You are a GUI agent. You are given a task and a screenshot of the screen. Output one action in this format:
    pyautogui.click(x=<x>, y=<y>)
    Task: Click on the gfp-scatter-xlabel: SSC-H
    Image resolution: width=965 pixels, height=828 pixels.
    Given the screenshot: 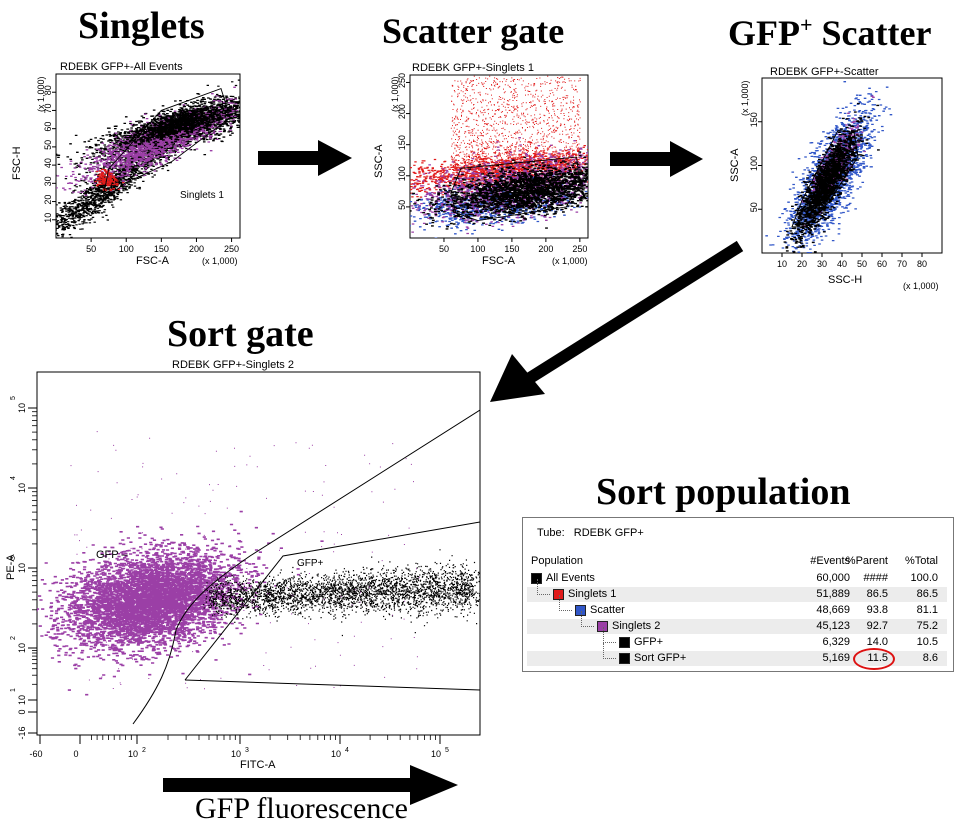 What is the action you would take?
    pyautogui.click(x=845, y=280)
    